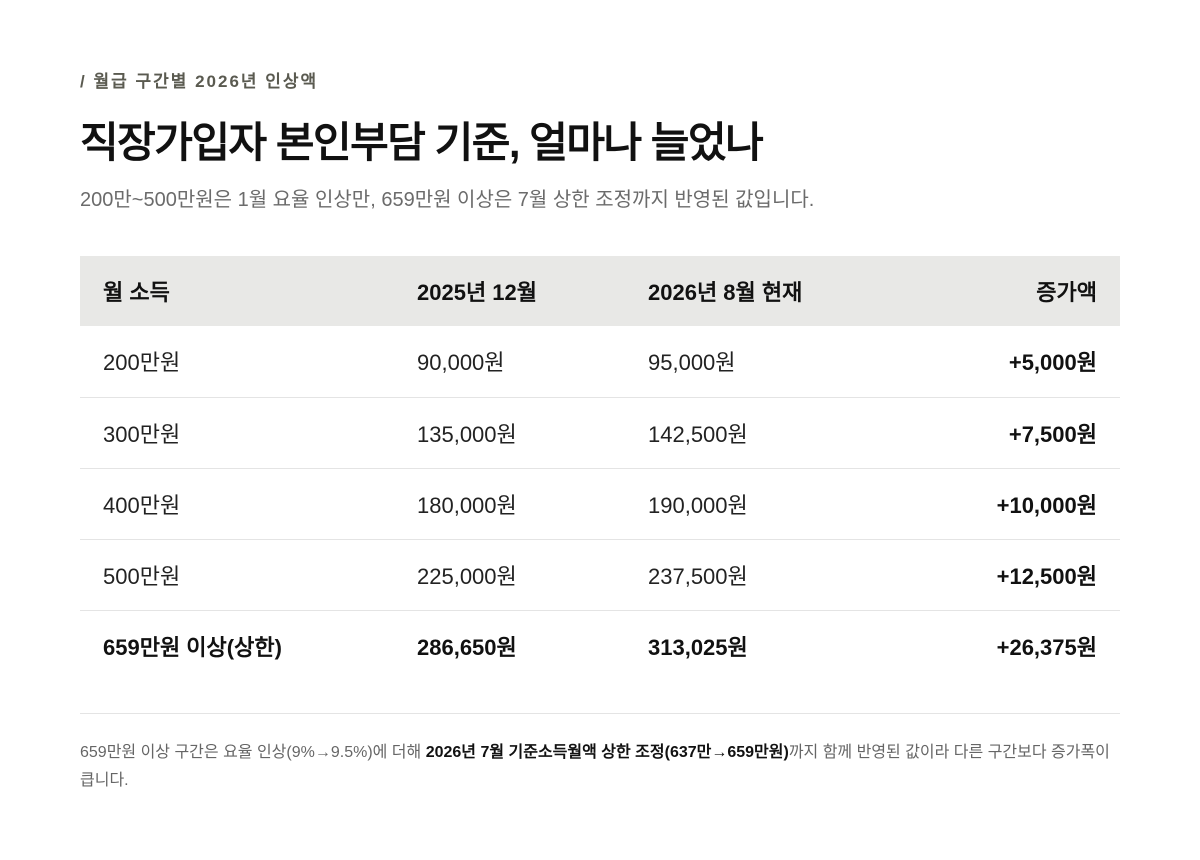 This screenshot has height=860, width=1200. What do you see at coordinates (768, 503) in the screenshot?
I see `cell-aug-2026: 190,000원` at bounding box center [768, 503].